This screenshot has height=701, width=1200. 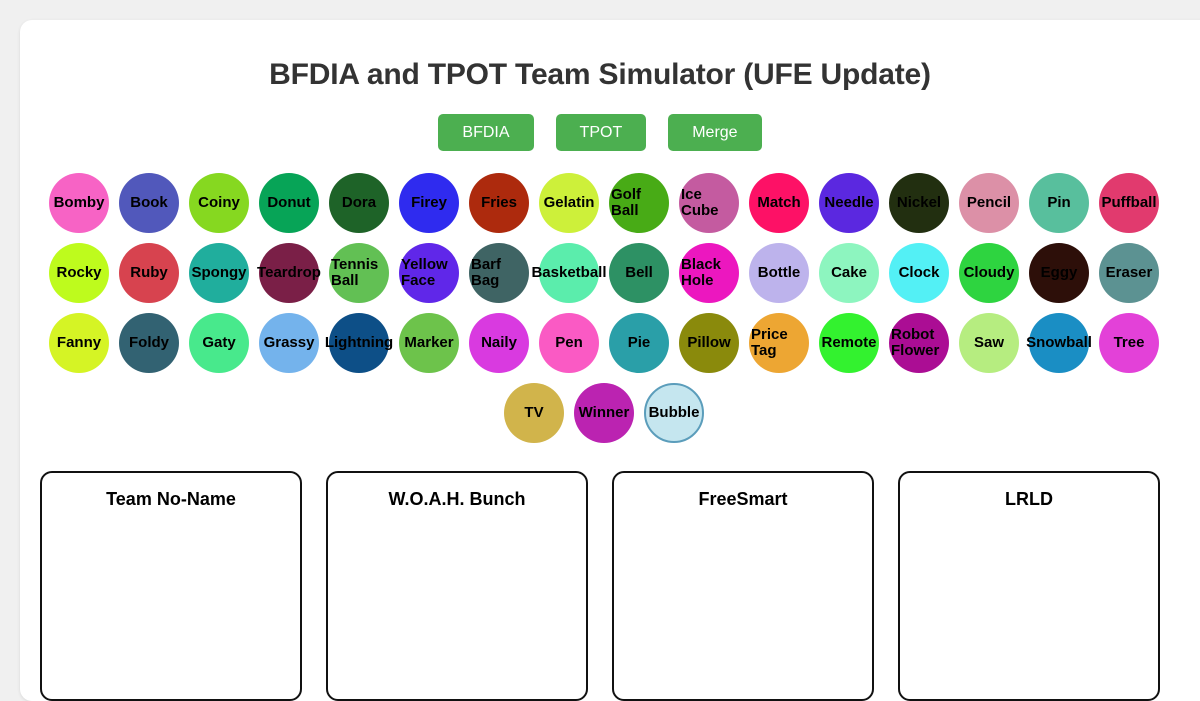 I want to click on character-label: Puffball, so click(x=1129, y=203).